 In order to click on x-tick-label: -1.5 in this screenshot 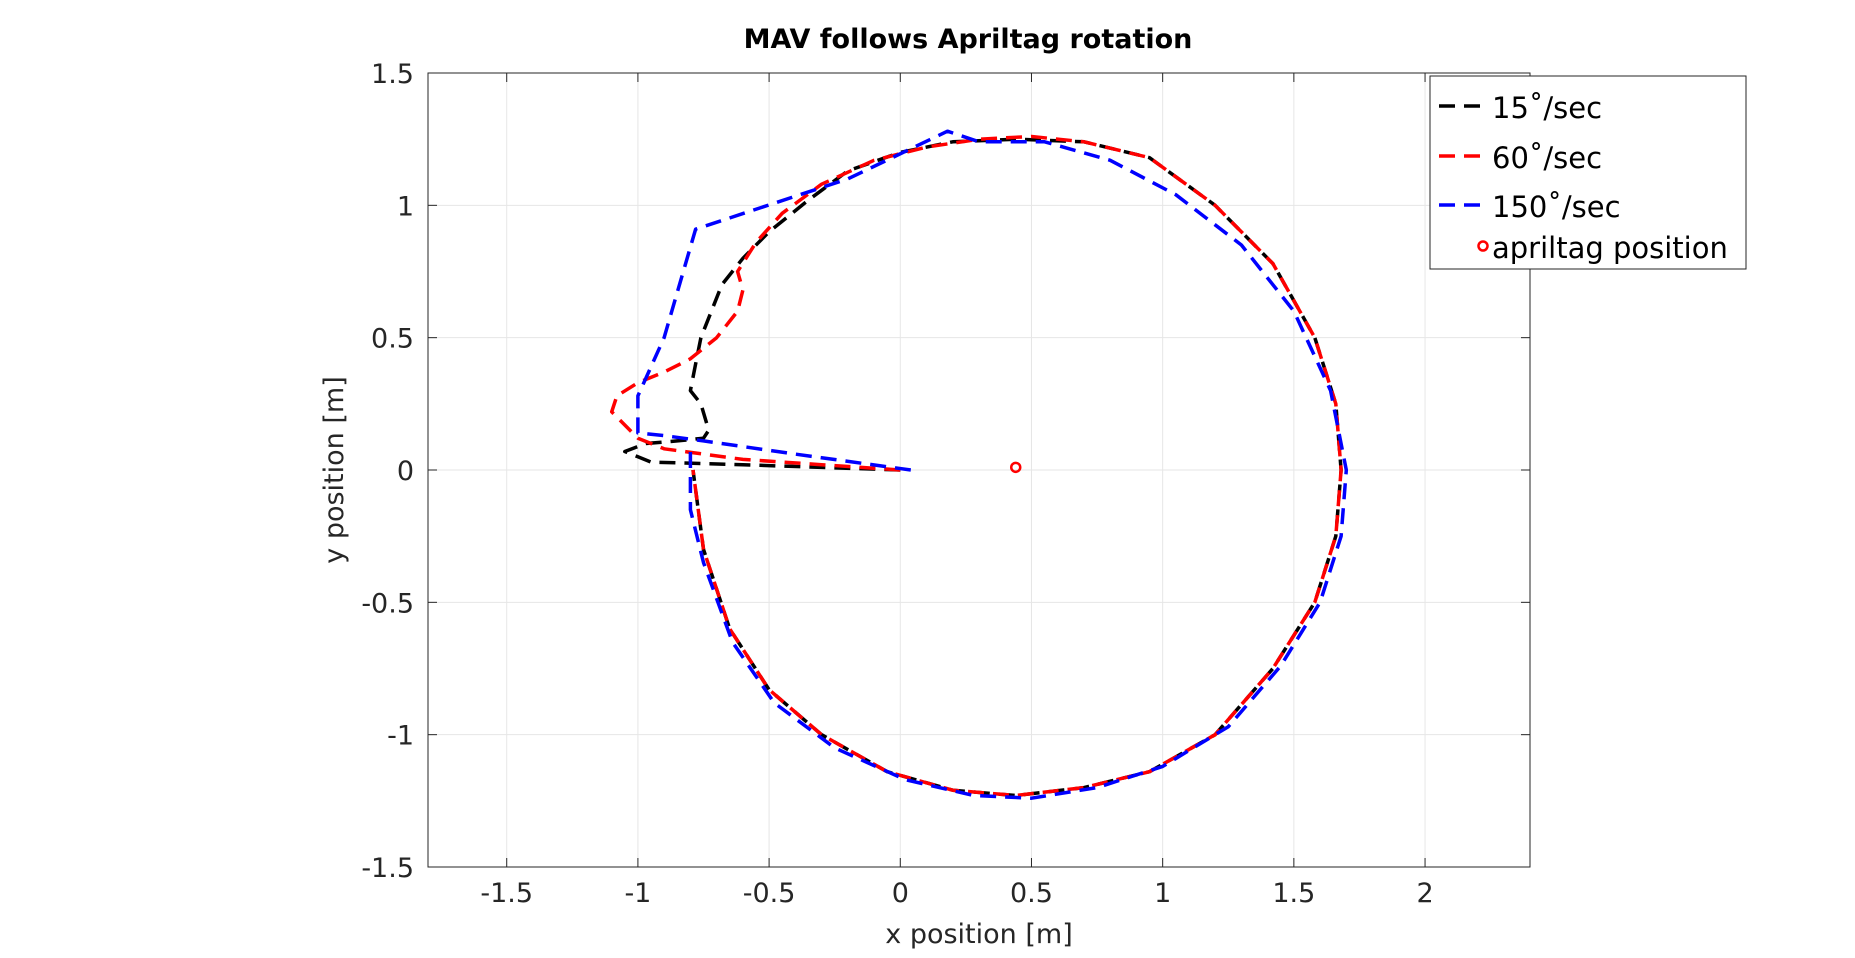, I will do `click(506, 893)`.